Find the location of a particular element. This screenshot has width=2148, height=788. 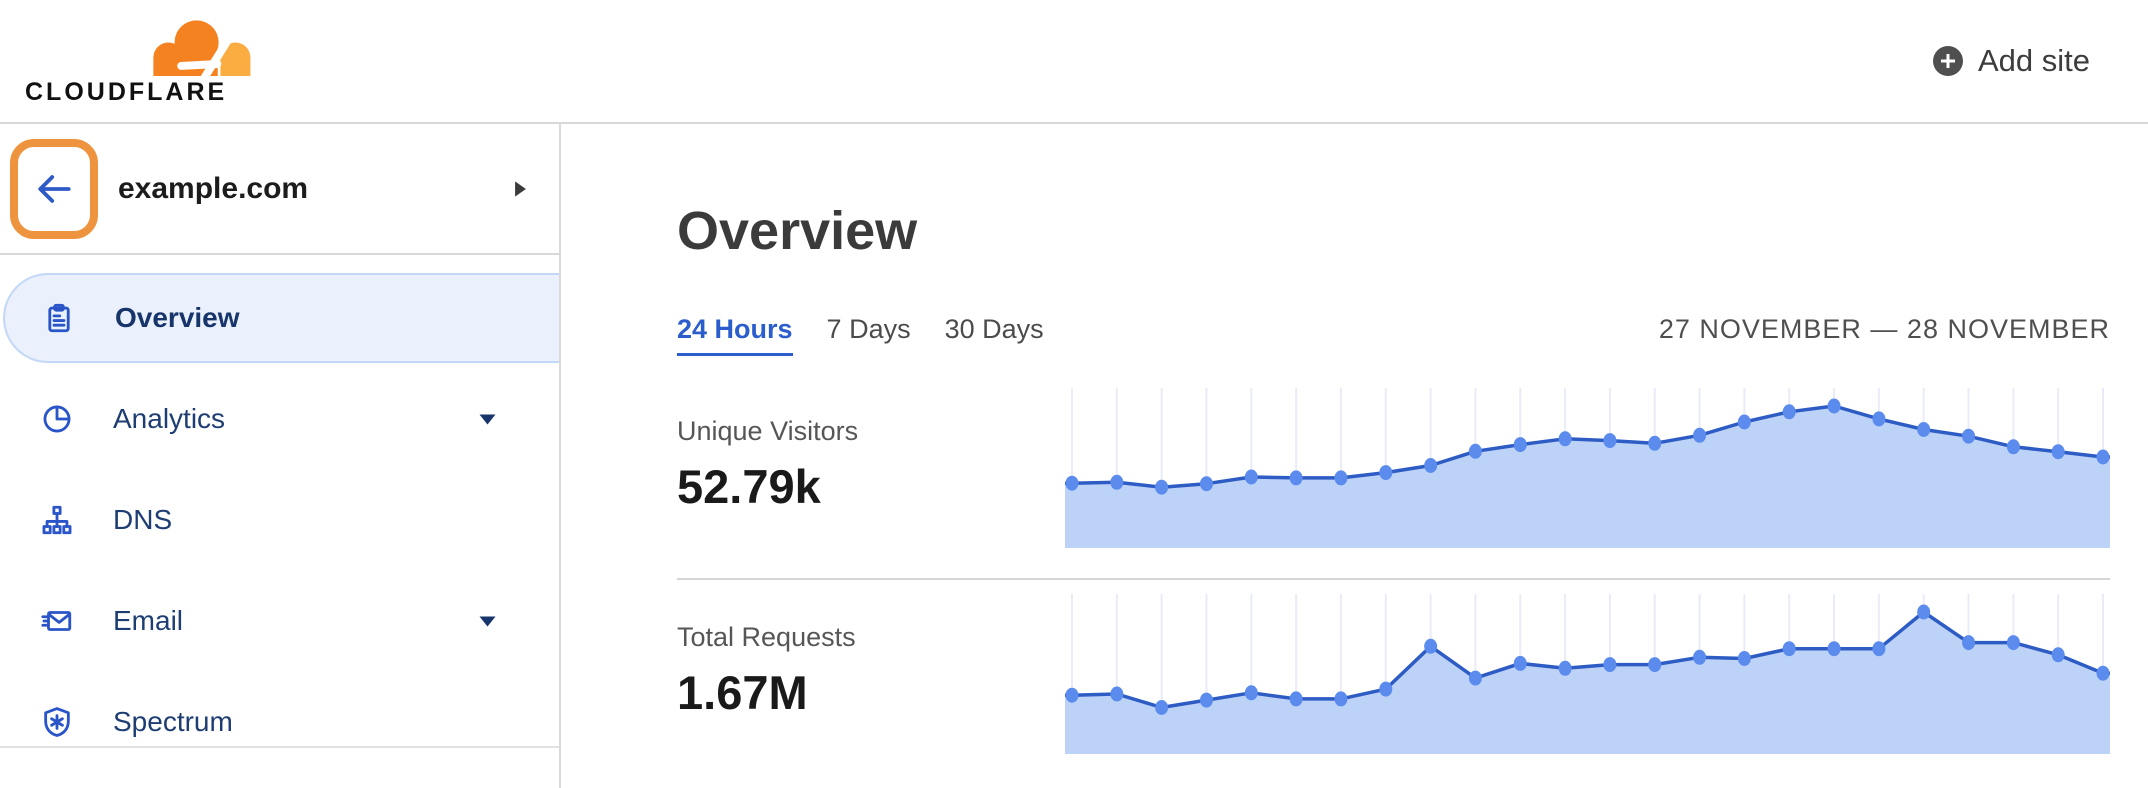

metric-value: 1.67M is located at coordinates (742, 692).